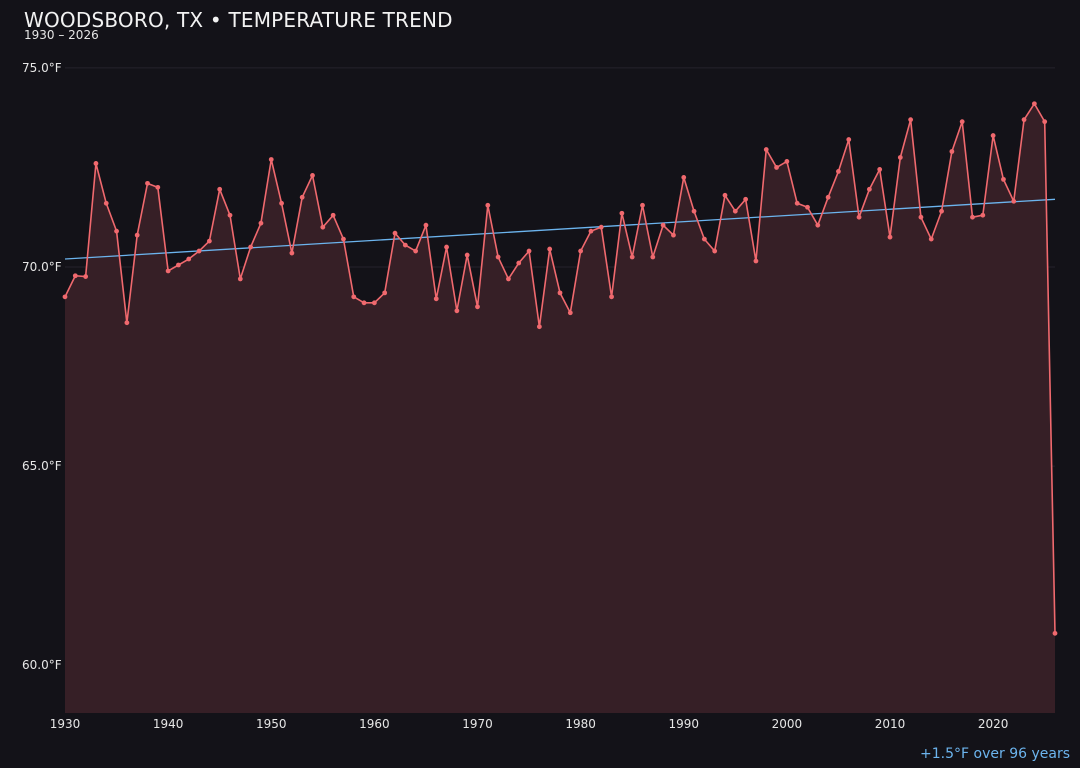 The height and width of the screenshot is (768, 1080). What do you see at coordinates (995, 754) in the screenshot?
I see `trend-annotation: +1.5°F over 96 years` at bounding box center [995, 754].